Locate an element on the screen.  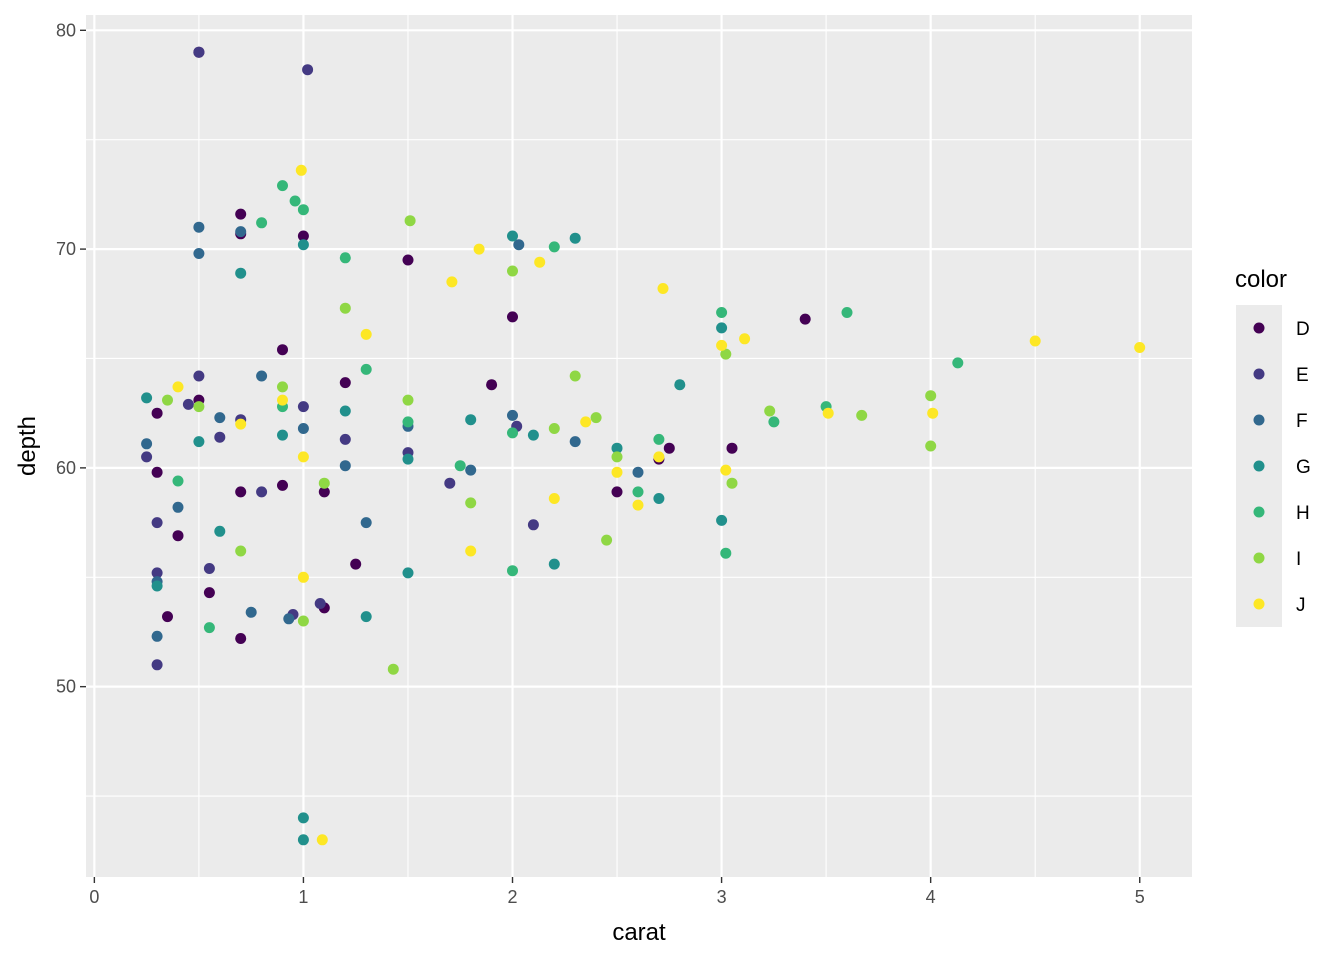
legend-key-I is located at coordinates (1259, 558).